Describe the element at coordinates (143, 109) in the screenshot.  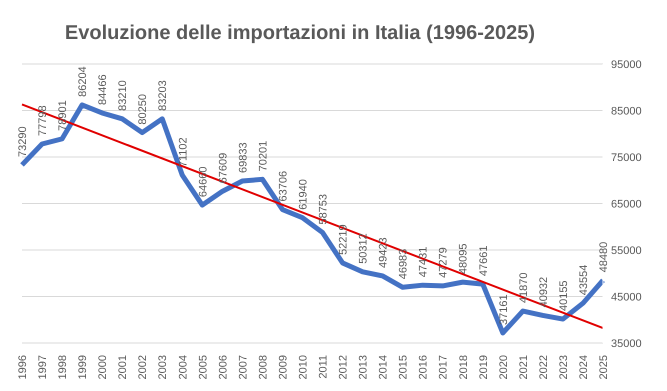
I see `data-label: 80250` at that location.